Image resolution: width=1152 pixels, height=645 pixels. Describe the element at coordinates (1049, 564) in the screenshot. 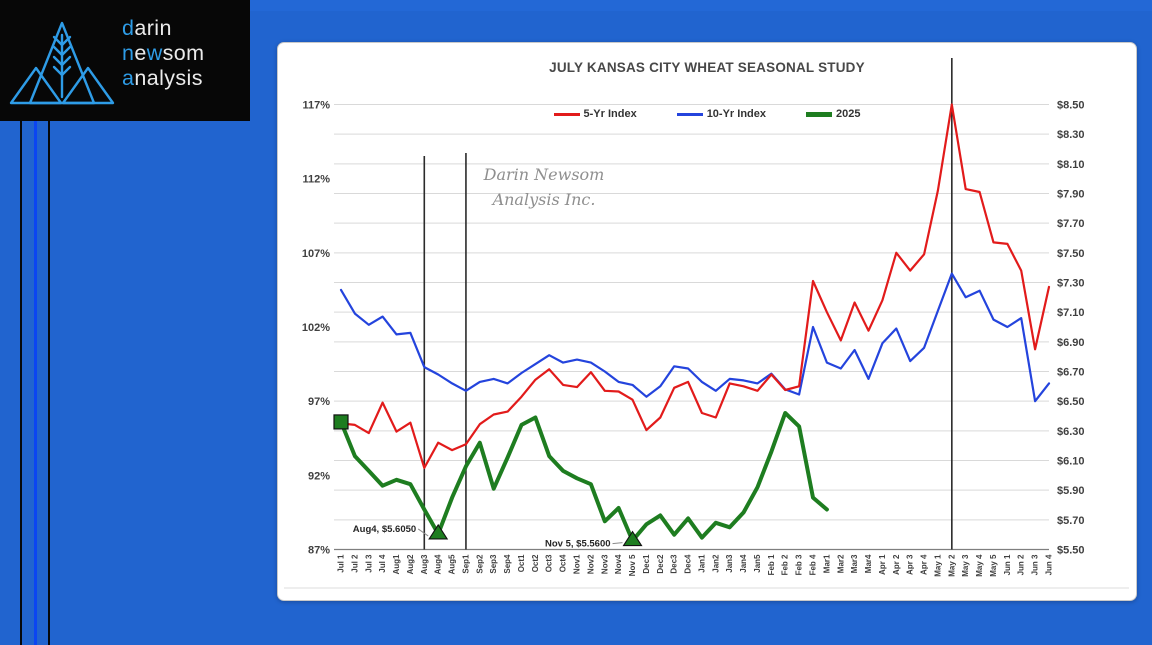

I see `x-axis-label: Jun 4` at that location.